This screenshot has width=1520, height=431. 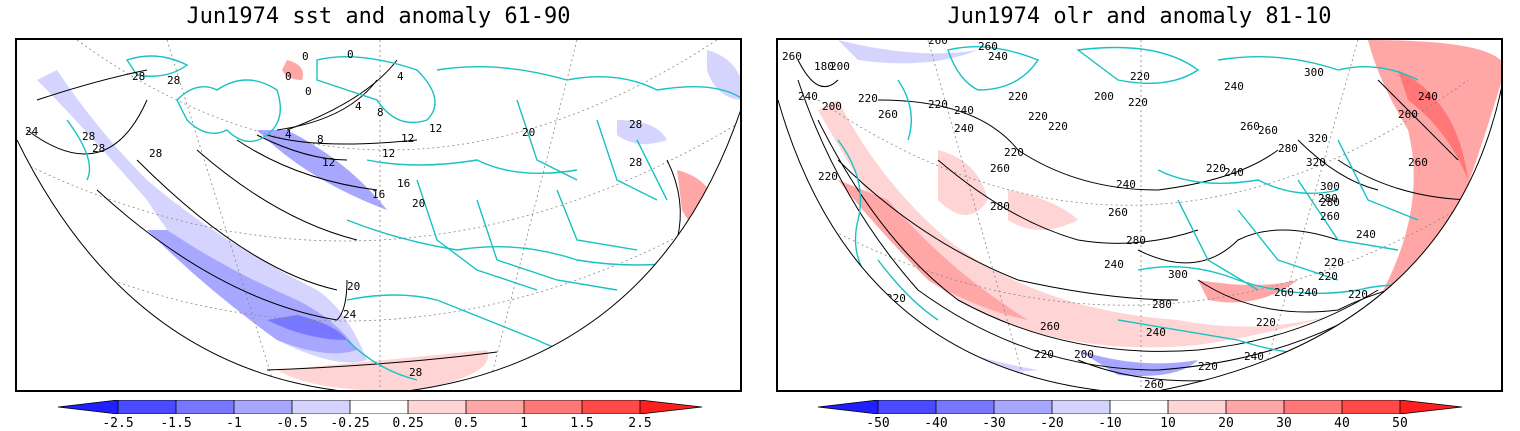 What do you see at coordinates (824, 66) in the screenshot?
I see `contour-label: 180` at bounding box center [824, 66].